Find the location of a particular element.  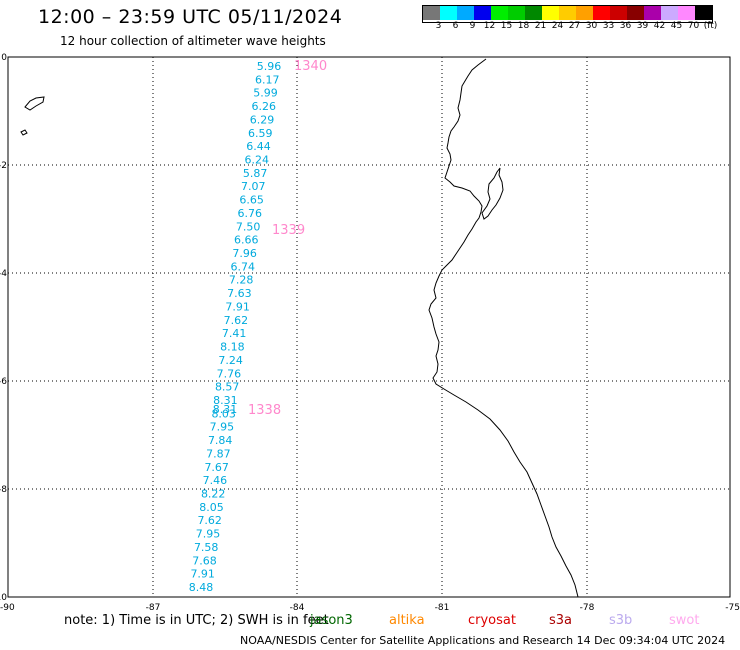

legend-label: 3 is located at coordinates (438, 26).